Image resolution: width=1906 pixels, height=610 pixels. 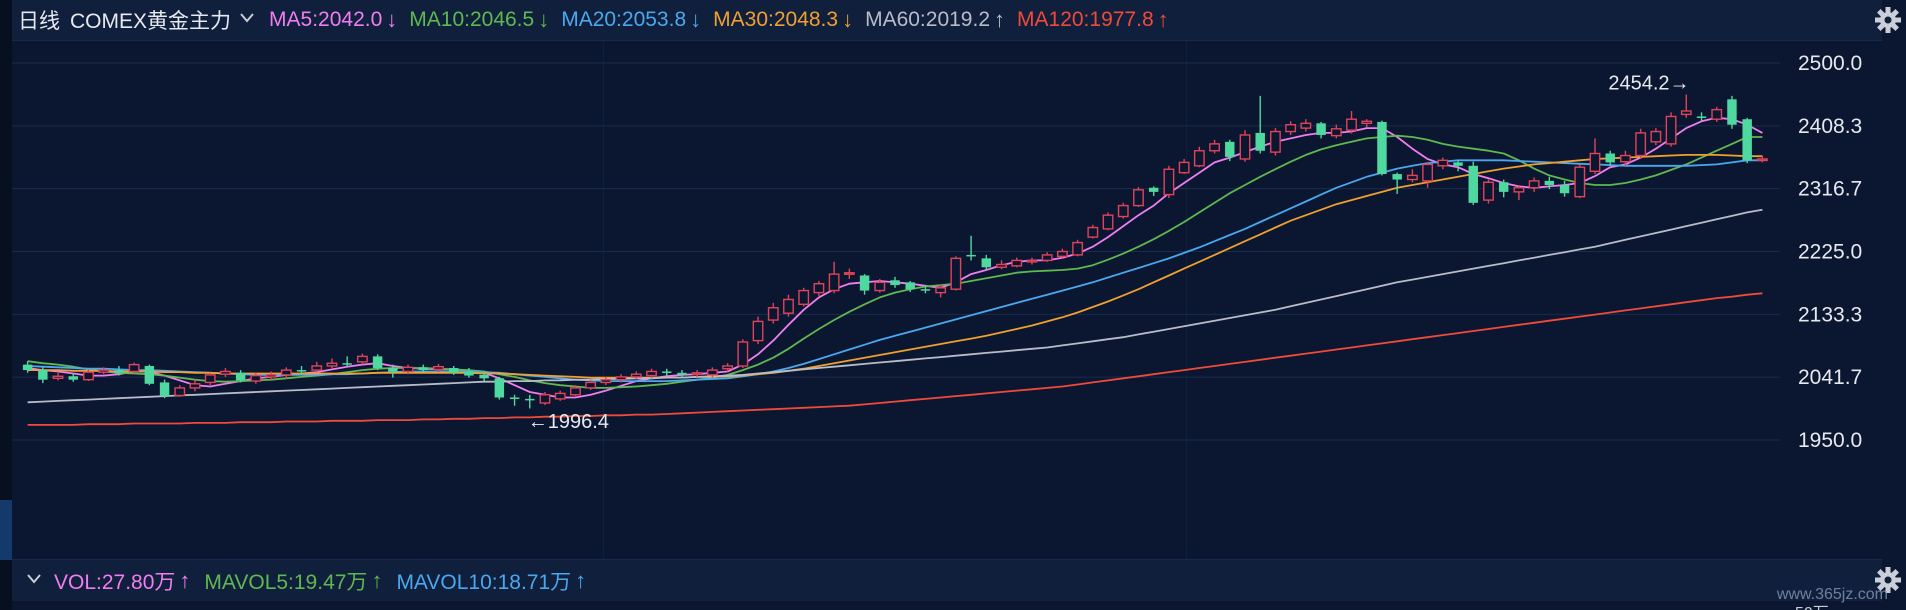 What do you see at coordinates (1830, 189) in the screenshot?
I see `y-tick-label: 2316.7` at bounding box center [1830, 189].